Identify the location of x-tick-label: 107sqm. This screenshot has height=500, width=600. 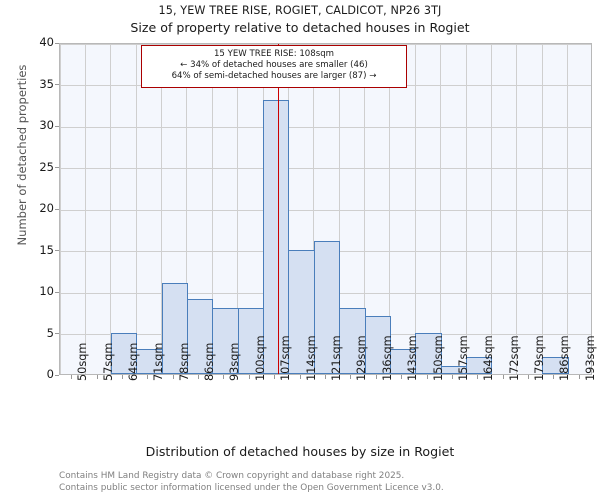
(286, 358).